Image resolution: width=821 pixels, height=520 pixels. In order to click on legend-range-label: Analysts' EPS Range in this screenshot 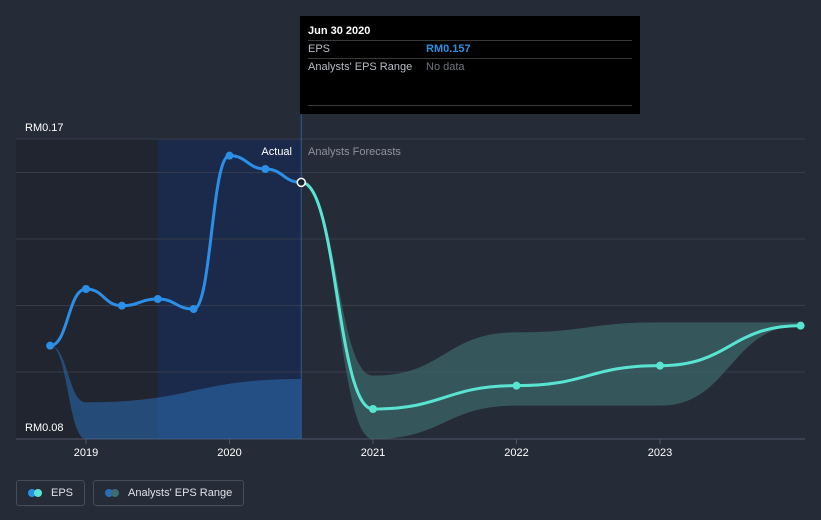, I will do `click(180, 493)`.